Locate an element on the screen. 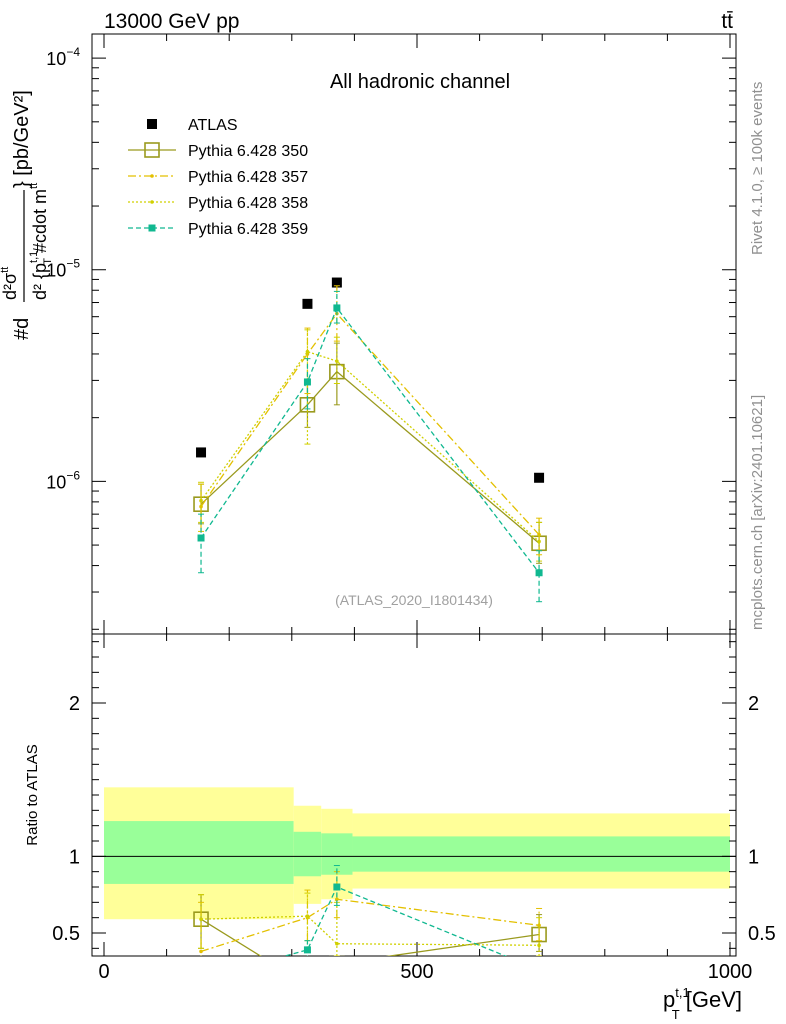 The height and width of the screenshot is (1024, 786). y-tick-label: 10⁻⁵ is located at coordinates (63, 269).